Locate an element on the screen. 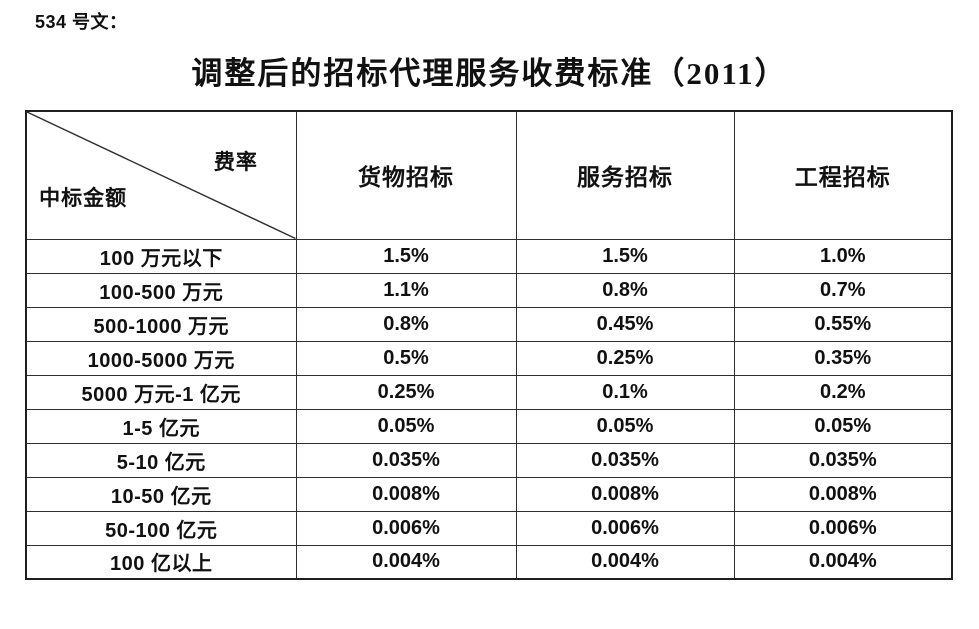 This screenshot has width=979, height=629. amount-cell: 5-10 亿元 is located at coordinates (161, 460).